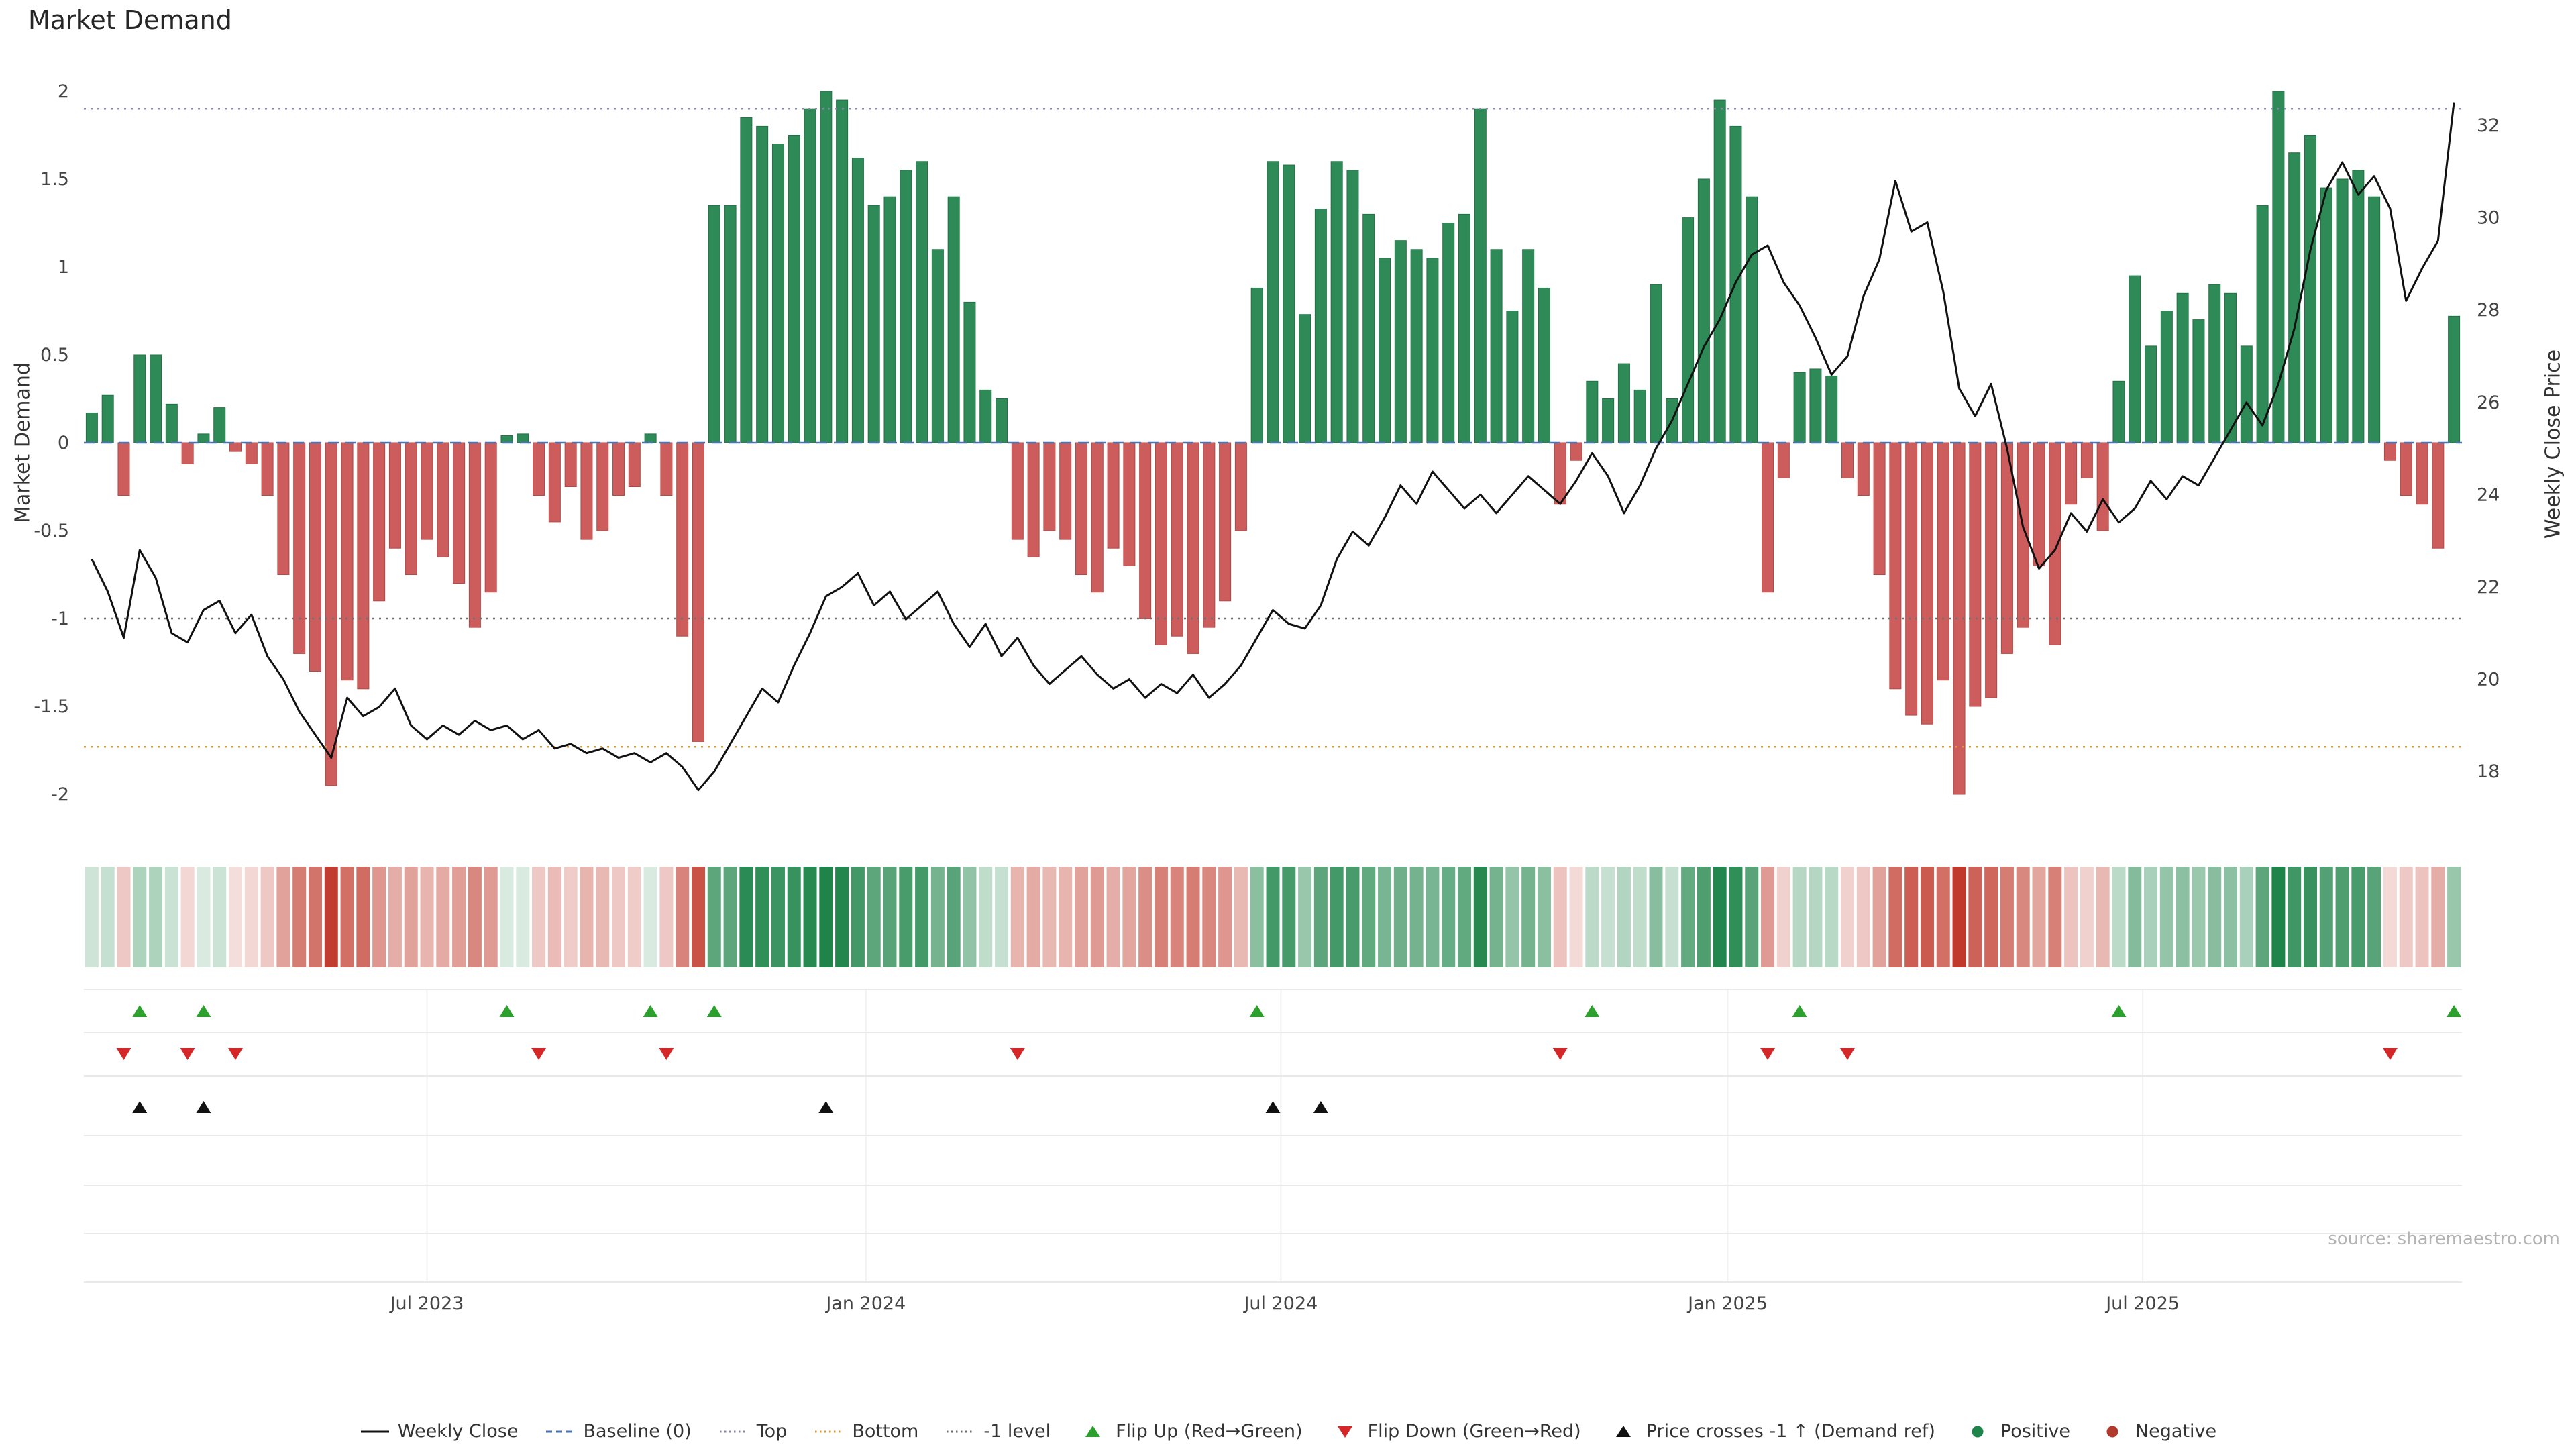 The image size is (2576, 1449). What do you see at coordinates (885, 1431) in the screenshot?
I see `legend-label: Bottom` at bounding box center [885, 1431].